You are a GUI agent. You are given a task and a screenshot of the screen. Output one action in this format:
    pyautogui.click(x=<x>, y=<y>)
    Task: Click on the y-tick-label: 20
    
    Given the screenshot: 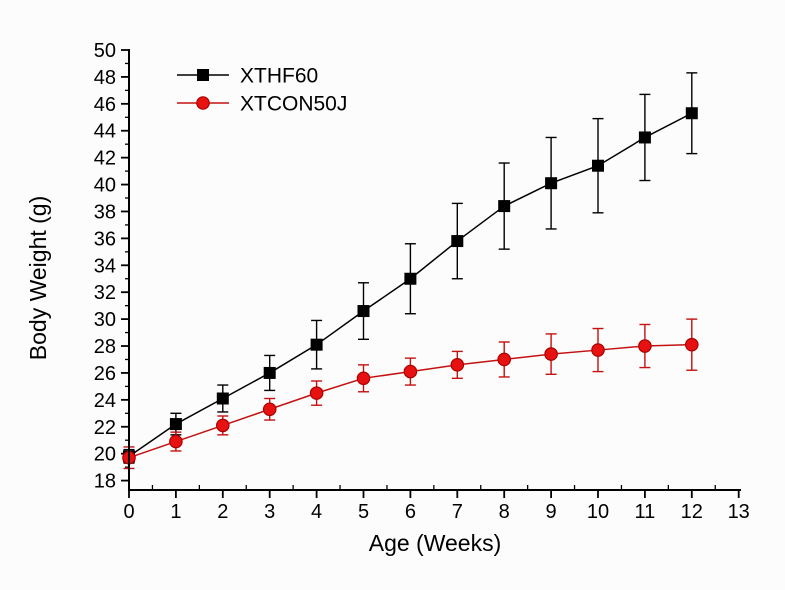 What is the action you would take?
    pyautogui.click(x=105, y=455)
    